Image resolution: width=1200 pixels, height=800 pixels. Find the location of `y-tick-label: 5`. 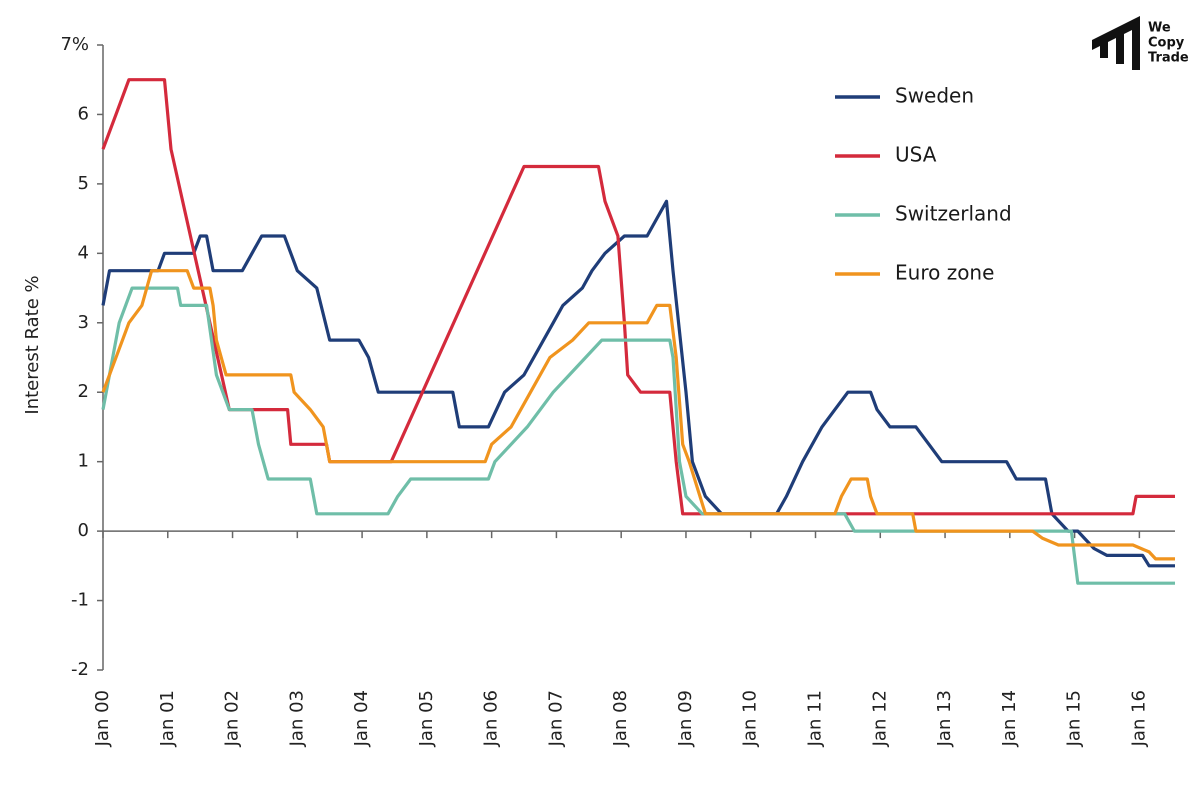

y-tick-label: 5 is located at coordinates (83, 183).